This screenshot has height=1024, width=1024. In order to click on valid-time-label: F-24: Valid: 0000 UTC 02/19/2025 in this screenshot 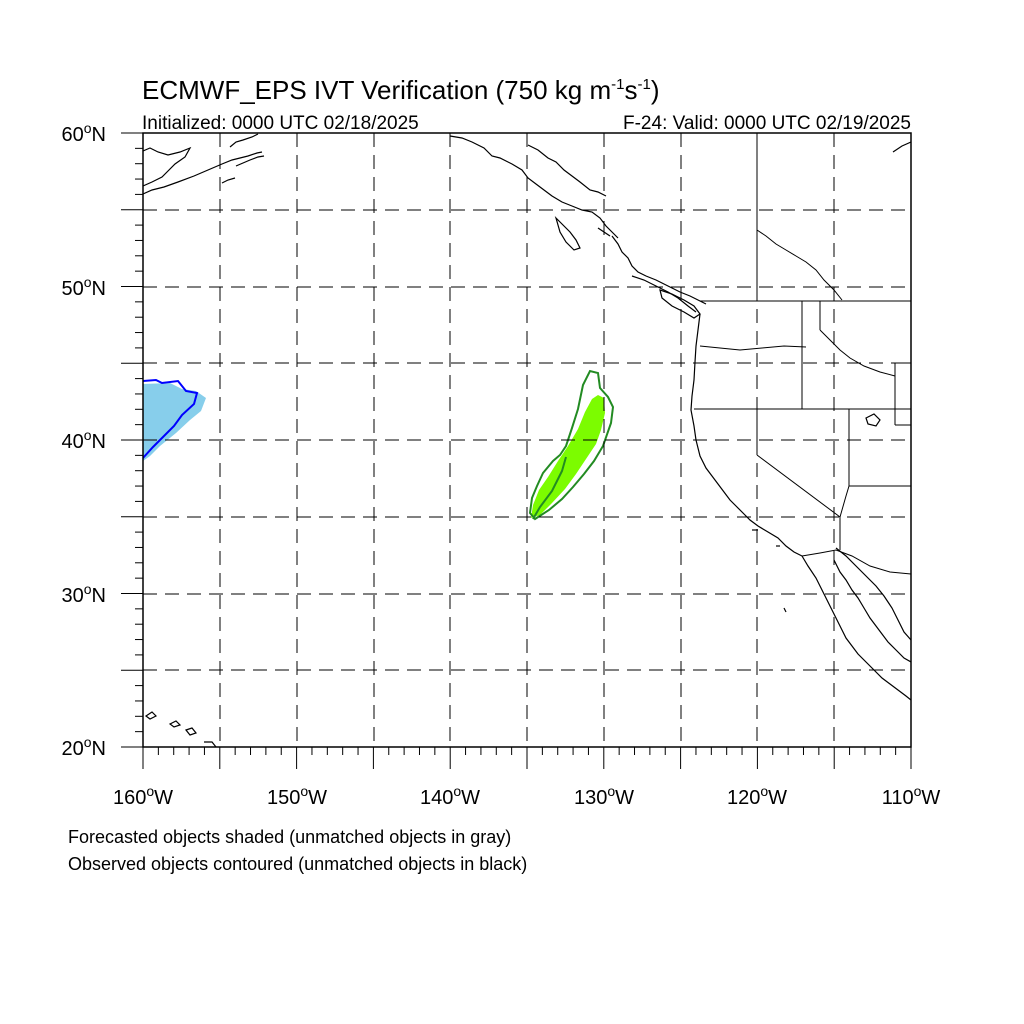, I will do `click(767, 123)`.